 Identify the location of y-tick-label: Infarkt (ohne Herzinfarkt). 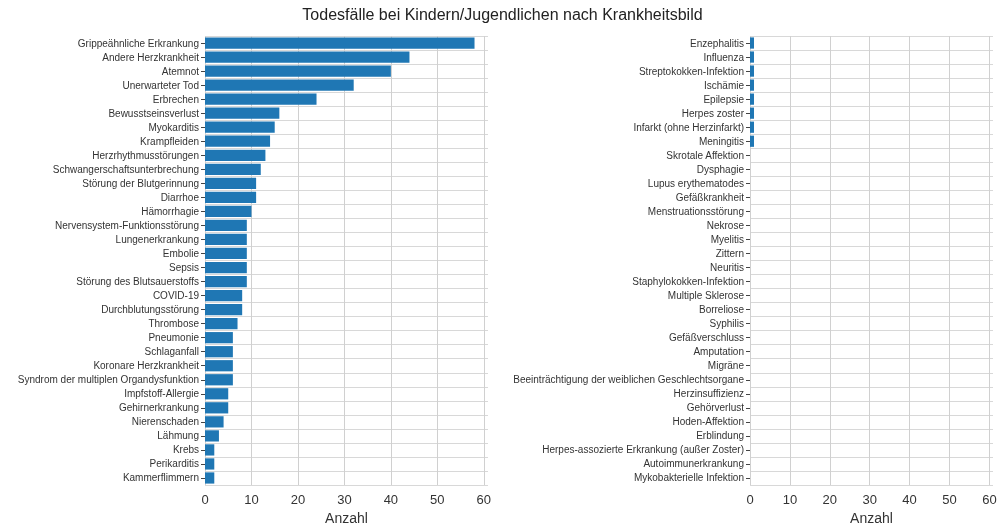
(688, 127).